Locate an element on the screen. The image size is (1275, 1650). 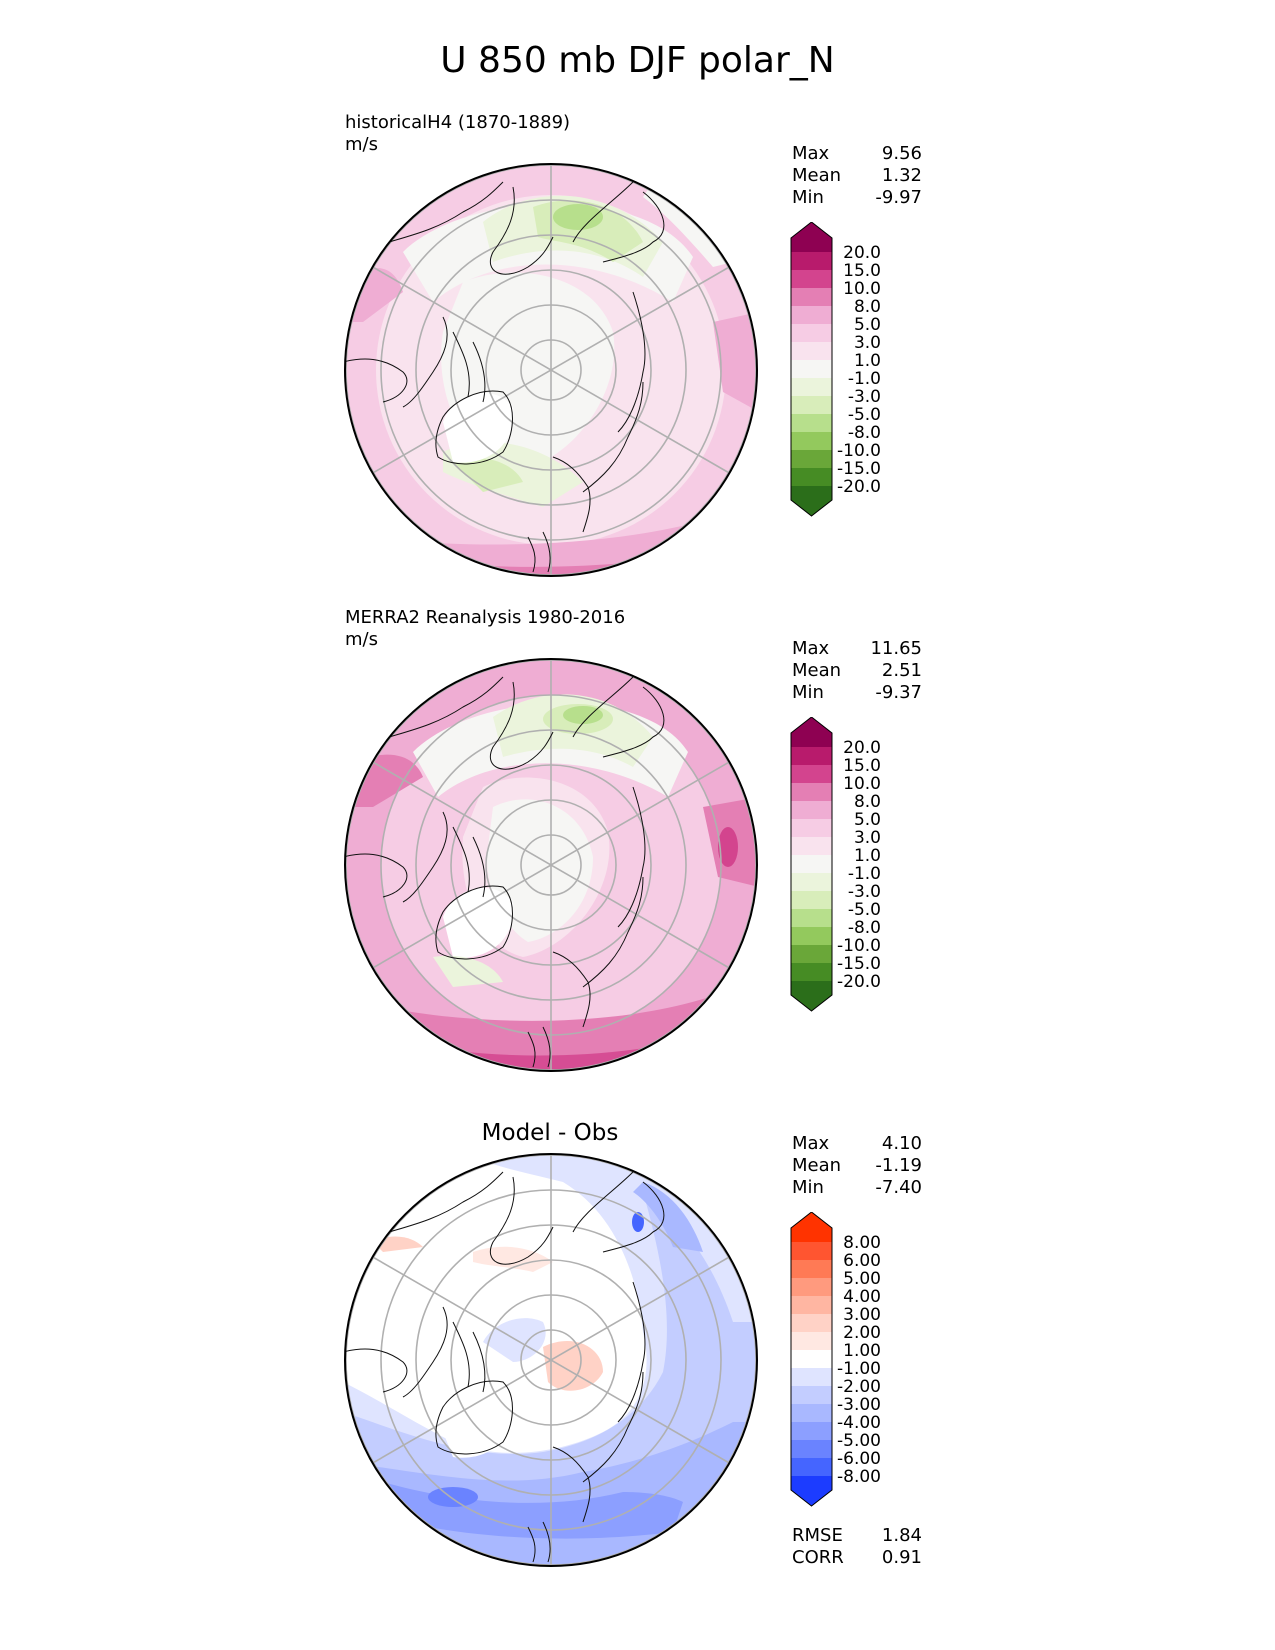
min-value: -7.40 is located at coordinates (898, 1187).